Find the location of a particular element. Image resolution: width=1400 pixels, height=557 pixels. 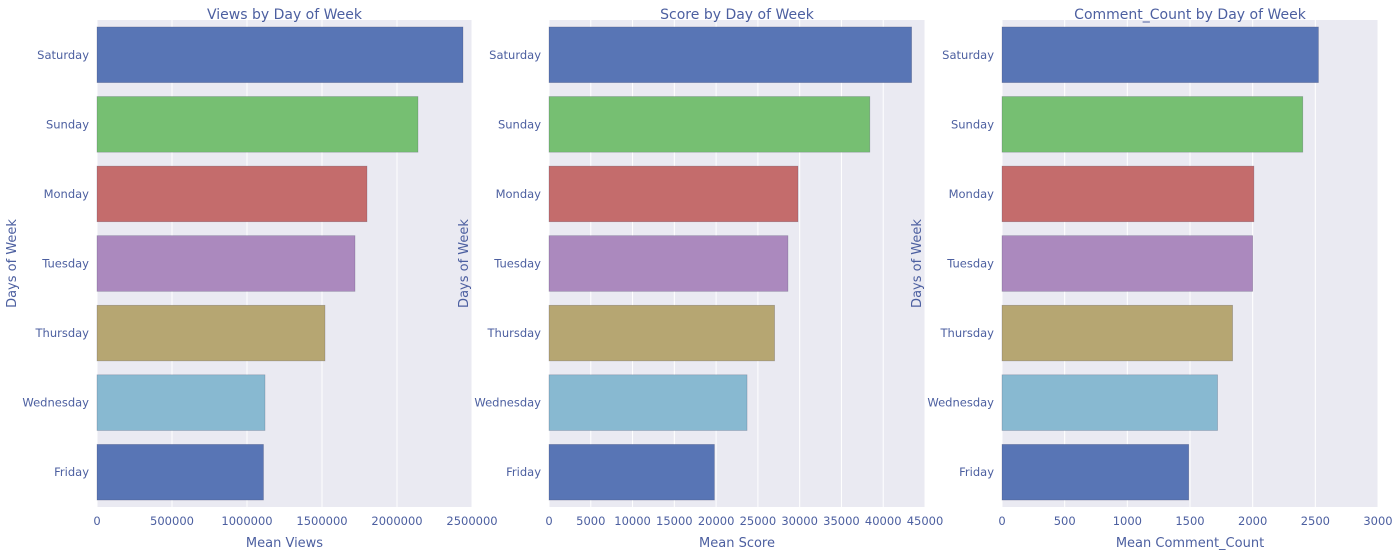

x-tick-label: 2500 is located at coordinates (1315, 521).